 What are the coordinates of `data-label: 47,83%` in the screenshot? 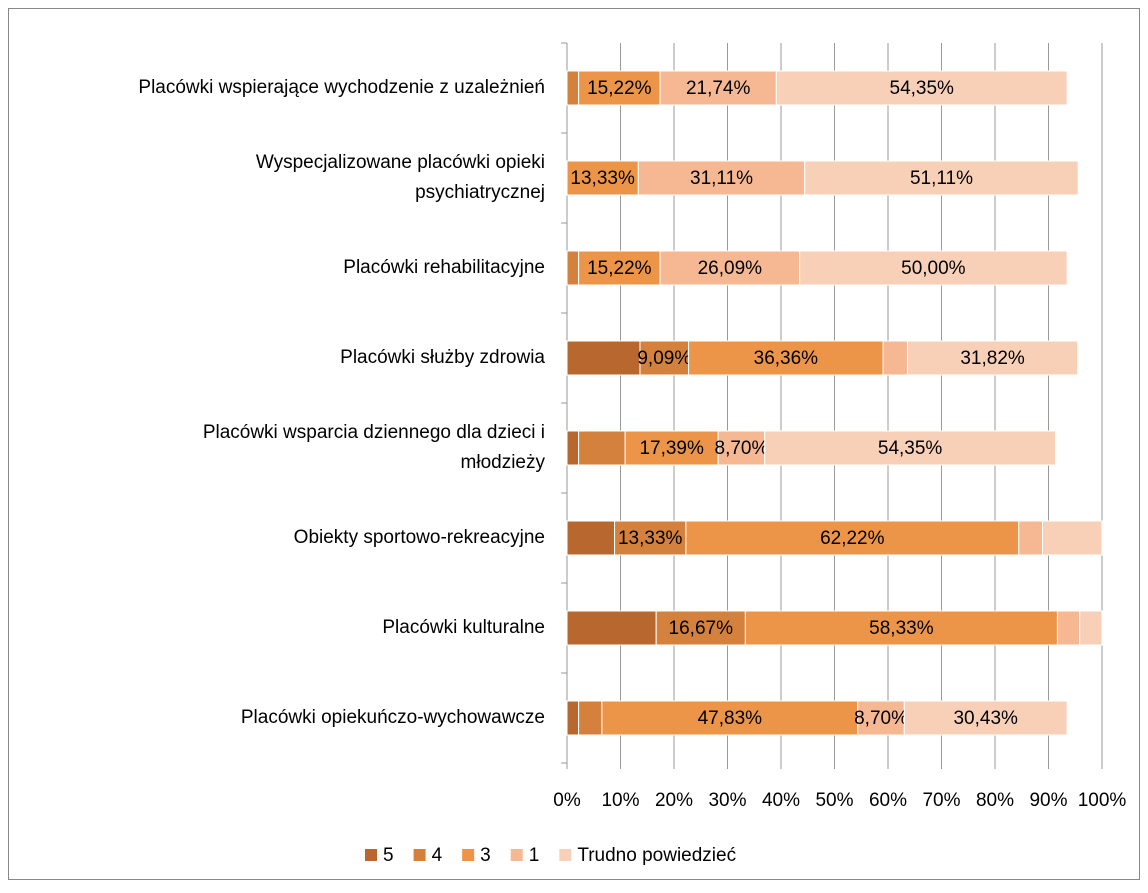 It's located at (730, 718).